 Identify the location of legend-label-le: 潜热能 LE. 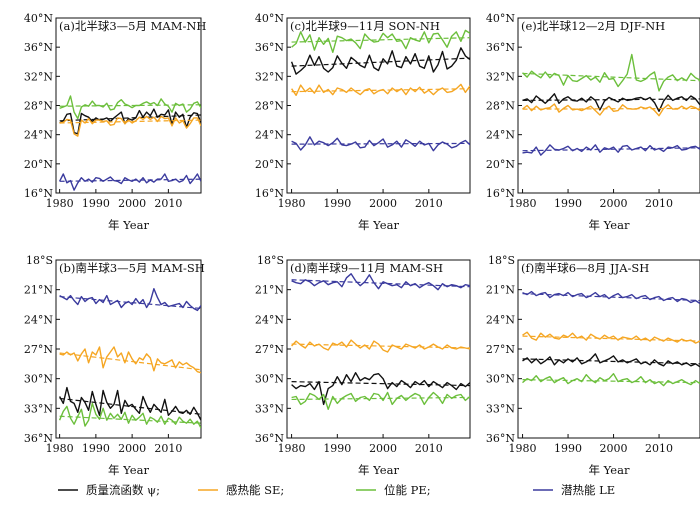
(588, 490).